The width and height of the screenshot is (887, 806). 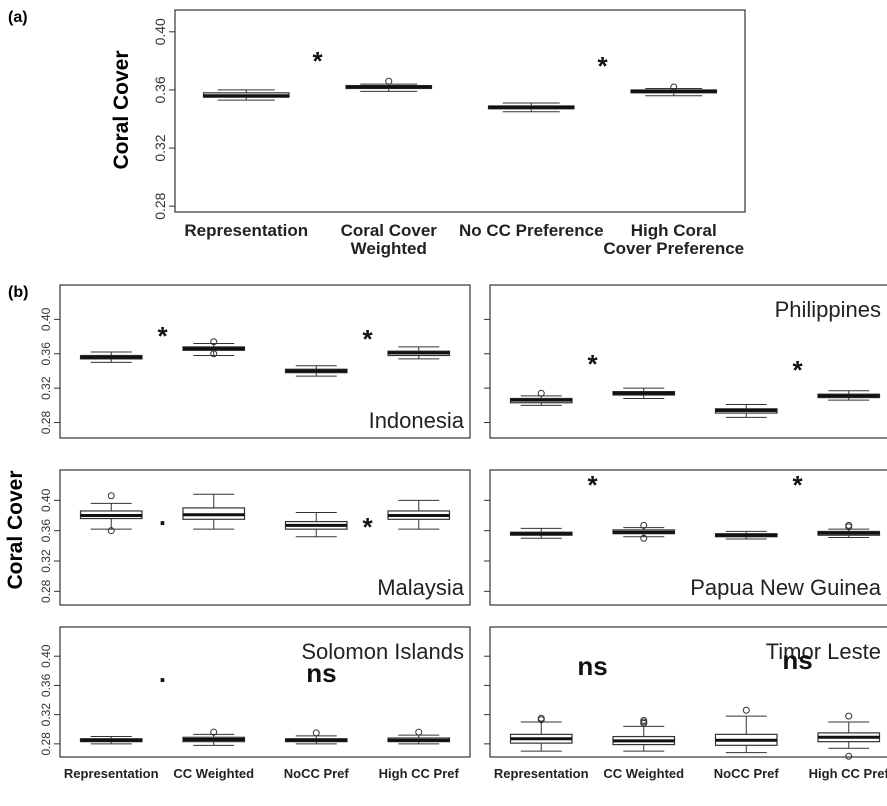 What do you see at coordinates (786, 587) in the screenshot?
I see `panel-title: Papua New Guinea` at bounding box center [786, 587].